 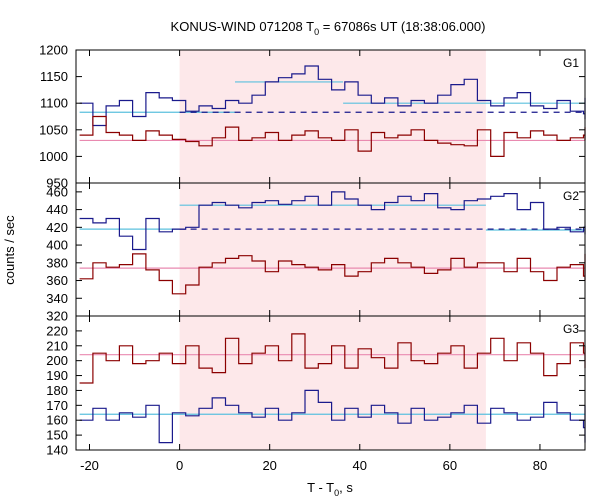 What do you see at coordinates (57, 209) in the screenshot?
I see `y-tick-label: 440` at bounding box center [57, 209].